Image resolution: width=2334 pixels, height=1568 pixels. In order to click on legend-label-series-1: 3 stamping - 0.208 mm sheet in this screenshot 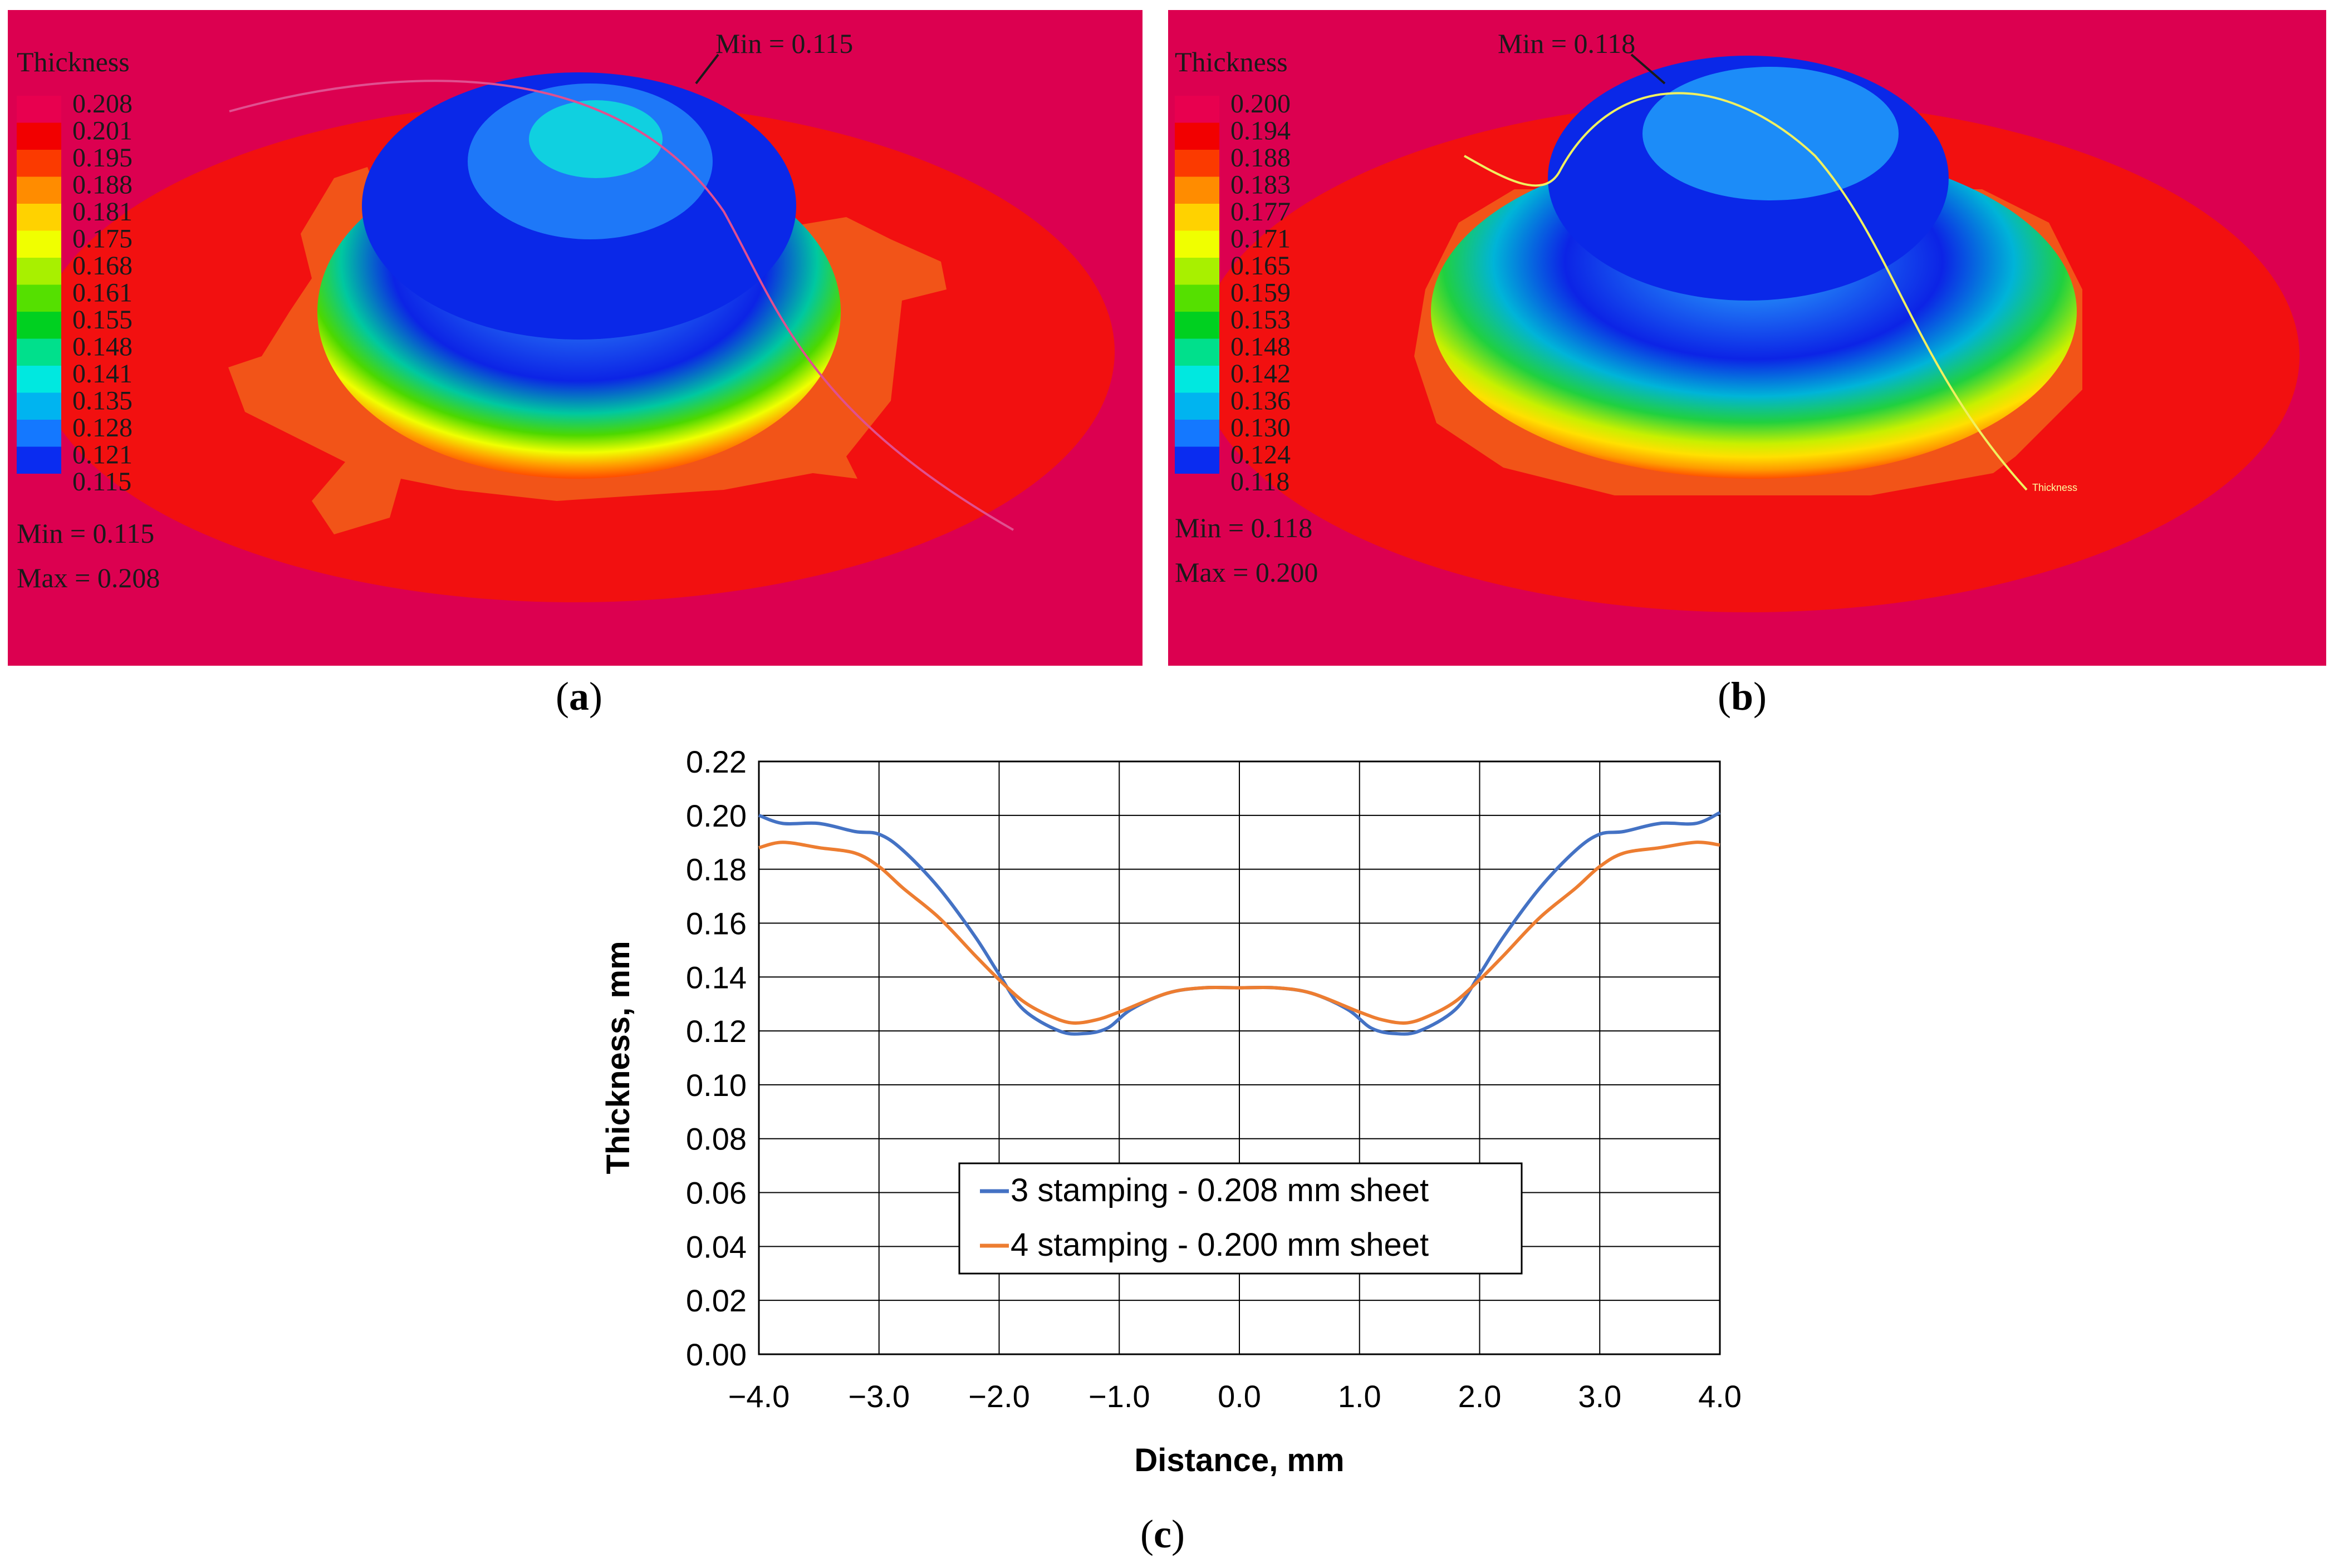, I will do `click(1220, 1190)`.